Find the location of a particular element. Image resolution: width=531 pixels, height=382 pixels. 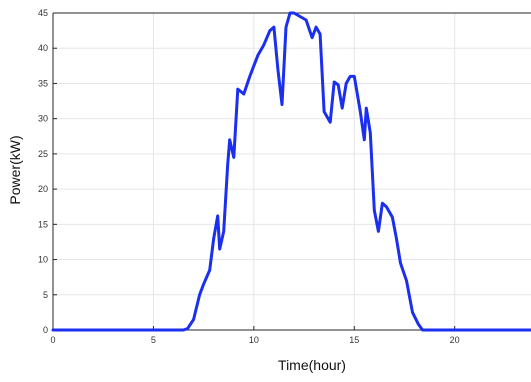

y-tick-label: 25 is located at coordinates (43, 154).